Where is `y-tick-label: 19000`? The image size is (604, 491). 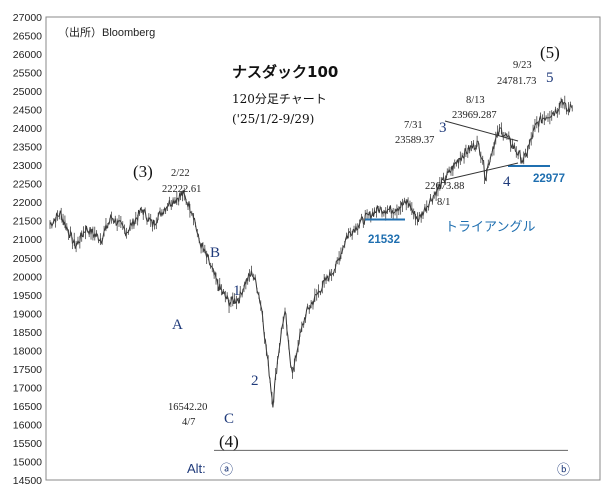
y-tick-label: 19000 is located at coordinates (27, 314).